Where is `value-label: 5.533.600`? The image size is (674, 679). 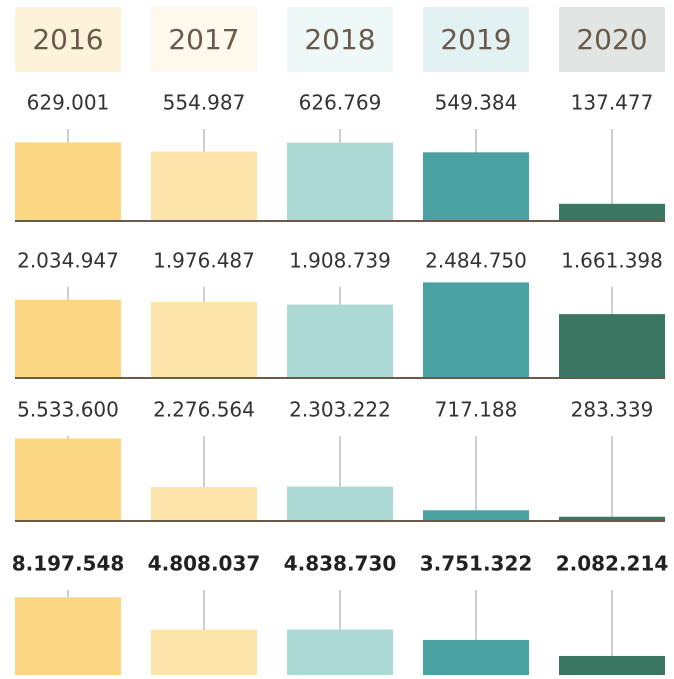 value-label: 5.533.600 is located at coordinates (68, 410).